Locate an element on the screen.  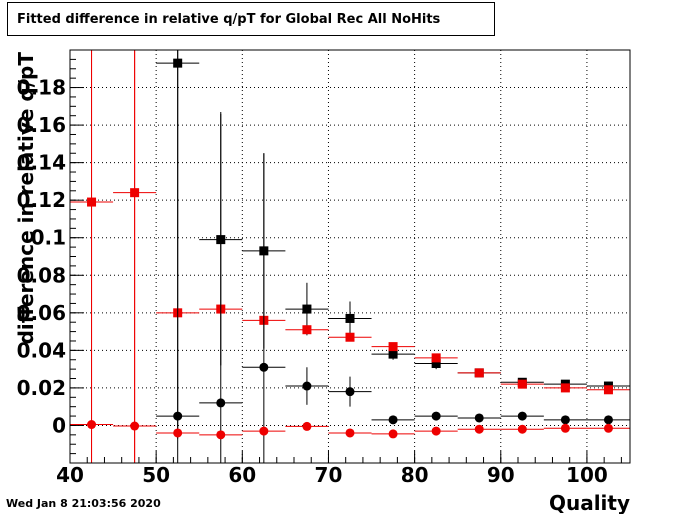
y-tick-label: 0.06 is located at coordinates (41, 313).